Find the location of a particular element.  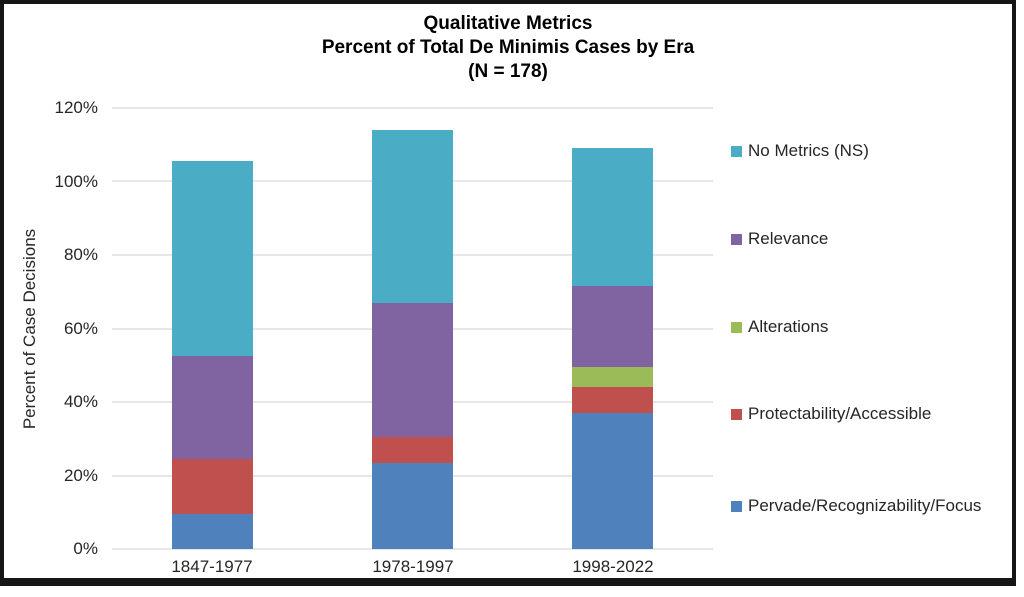

bar-segment-1998-2022-pervade-recognizability-focus is located at coordinates (612, 481).